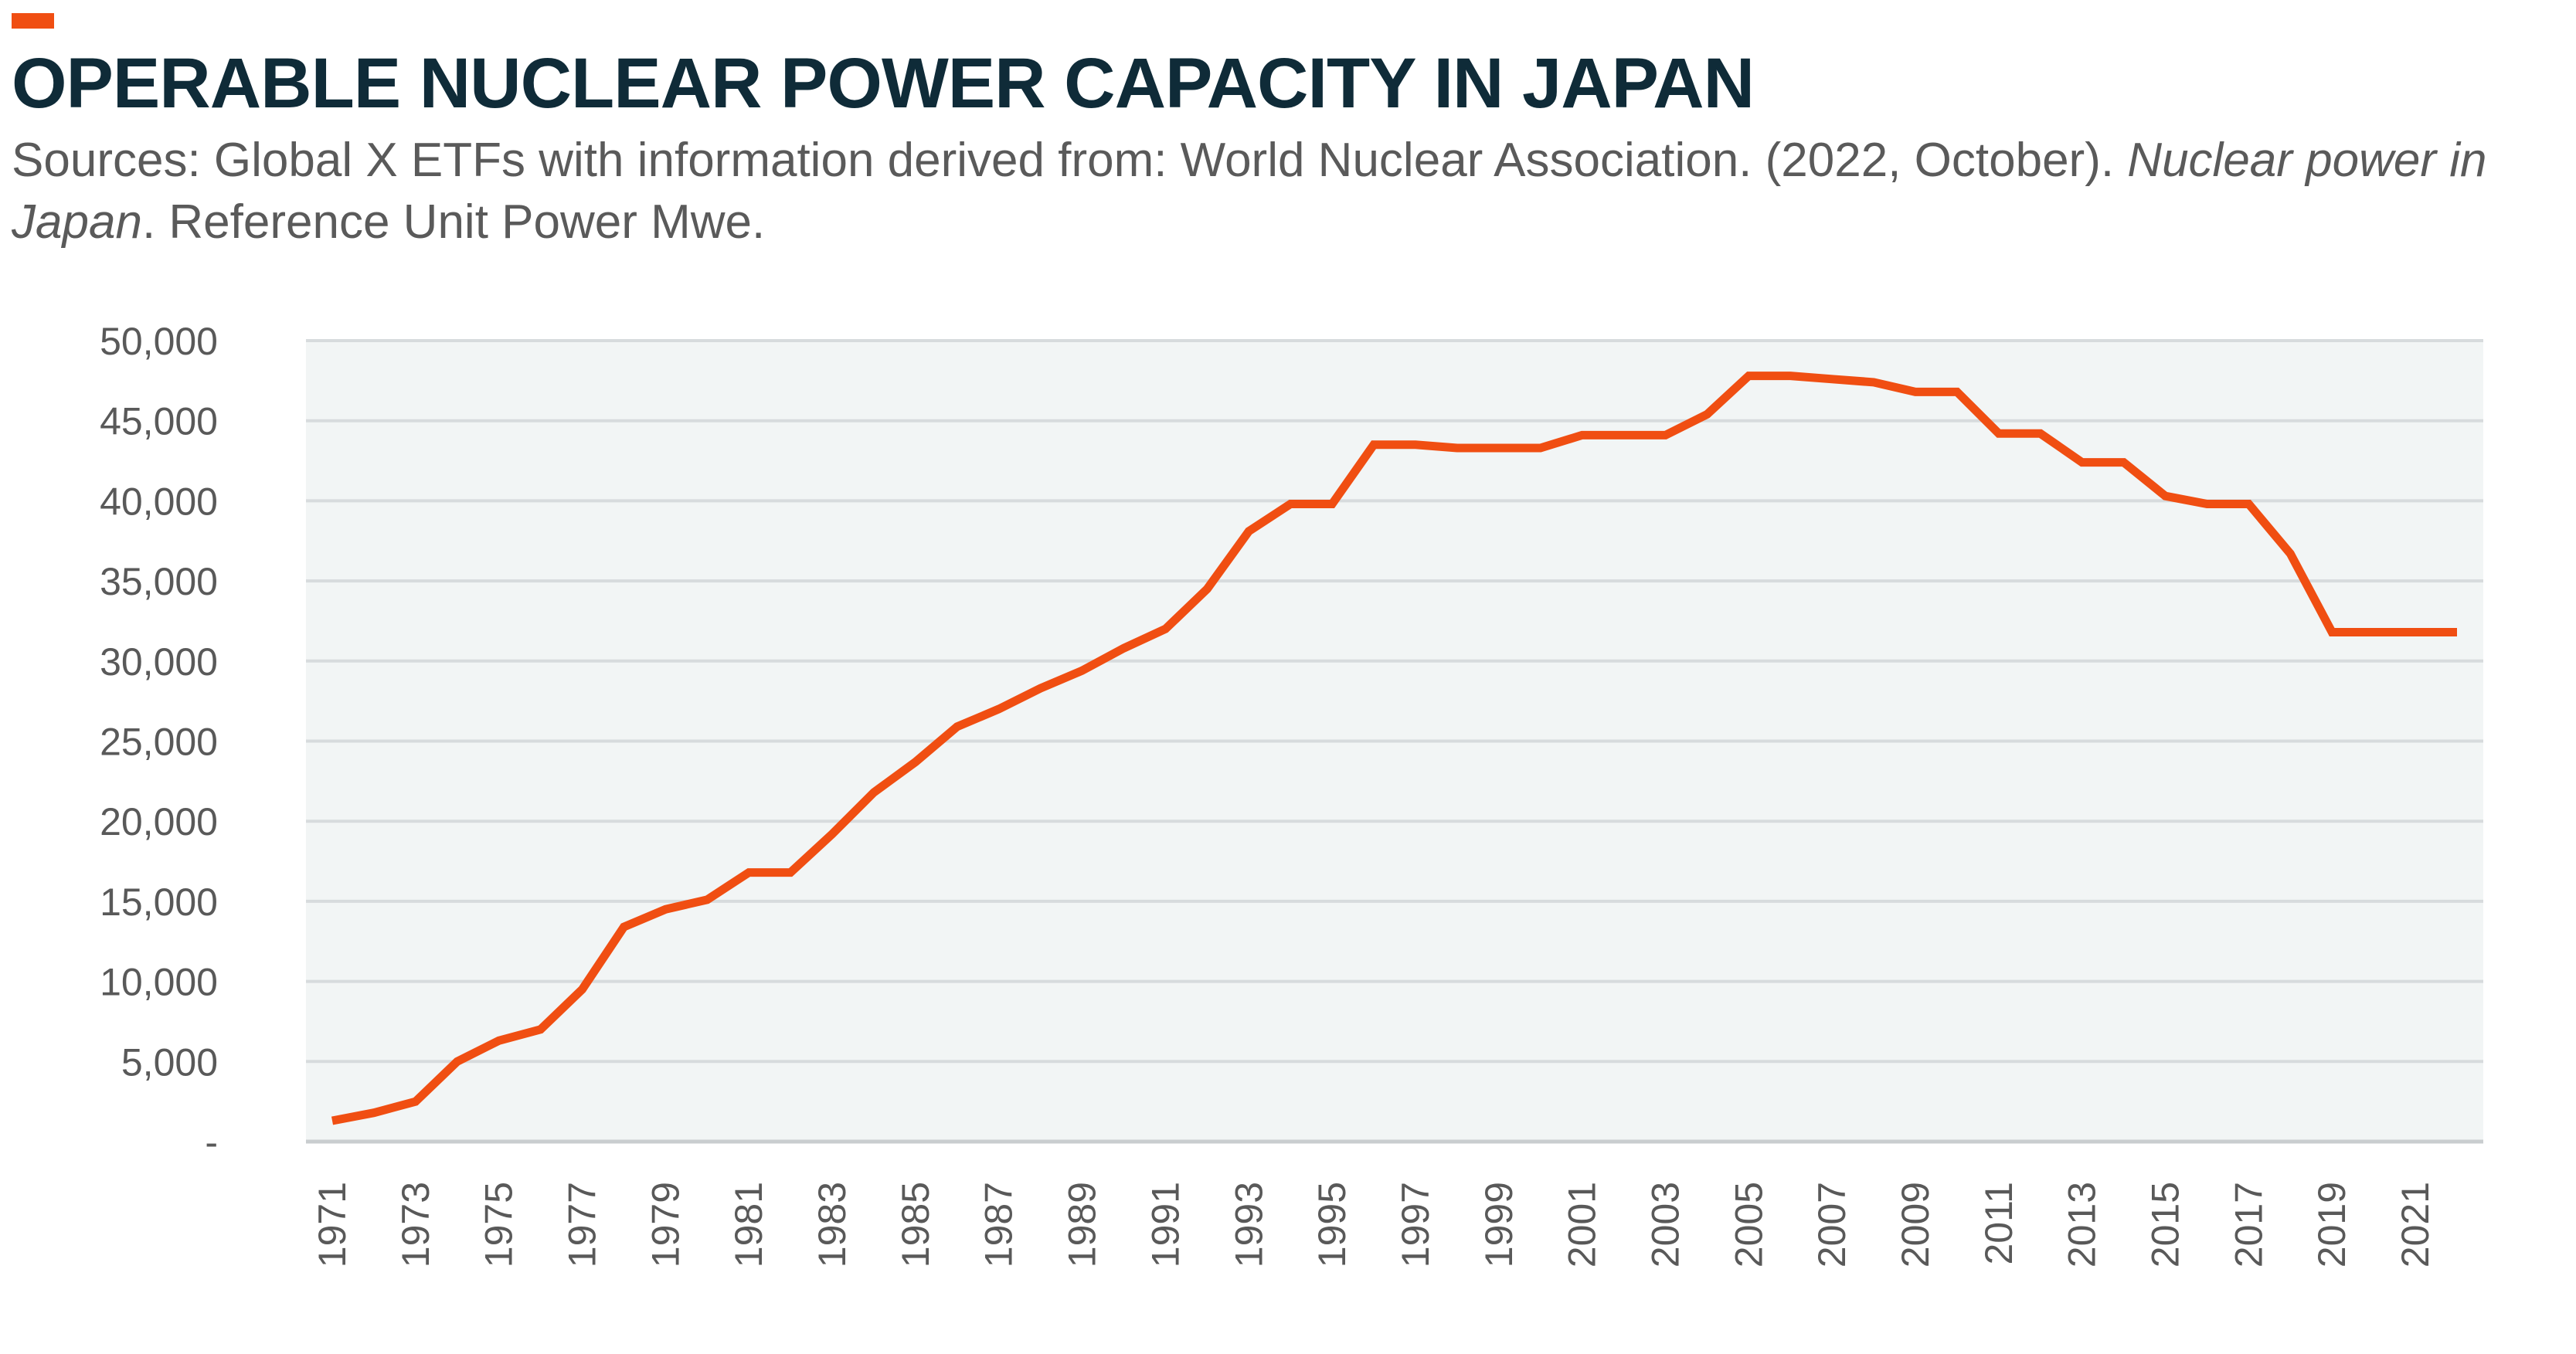 The image size is (2576, 1354). I want to click on y-tick-label: 50,000, so click(159, 341).